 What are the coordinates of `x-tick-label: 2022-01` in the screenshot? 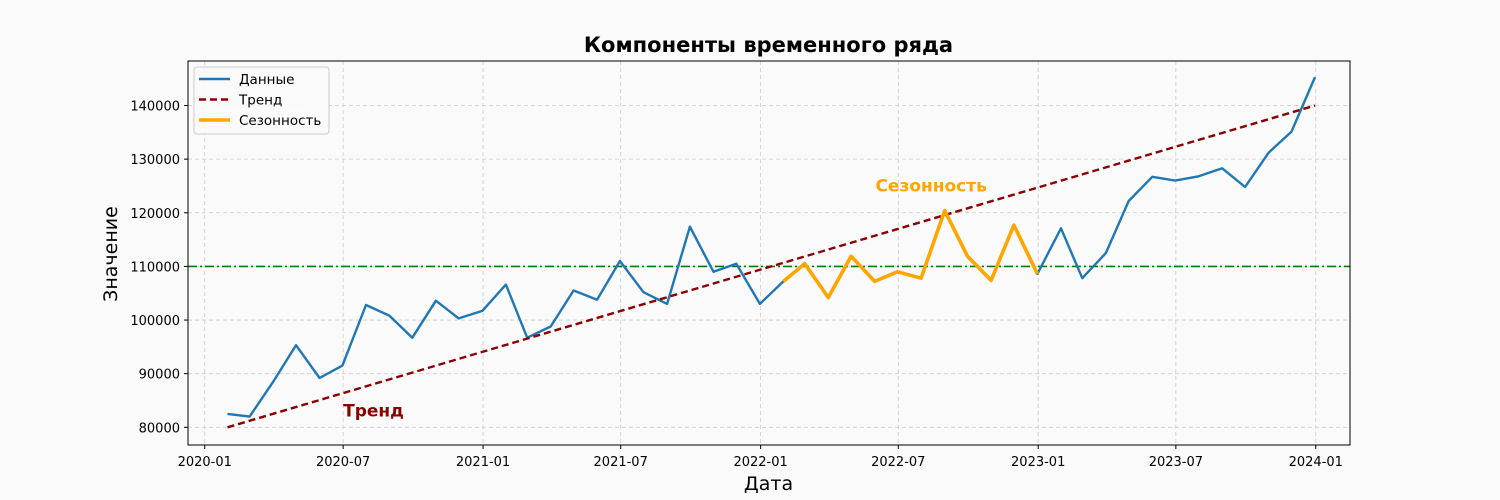 It's located at (760, 462).